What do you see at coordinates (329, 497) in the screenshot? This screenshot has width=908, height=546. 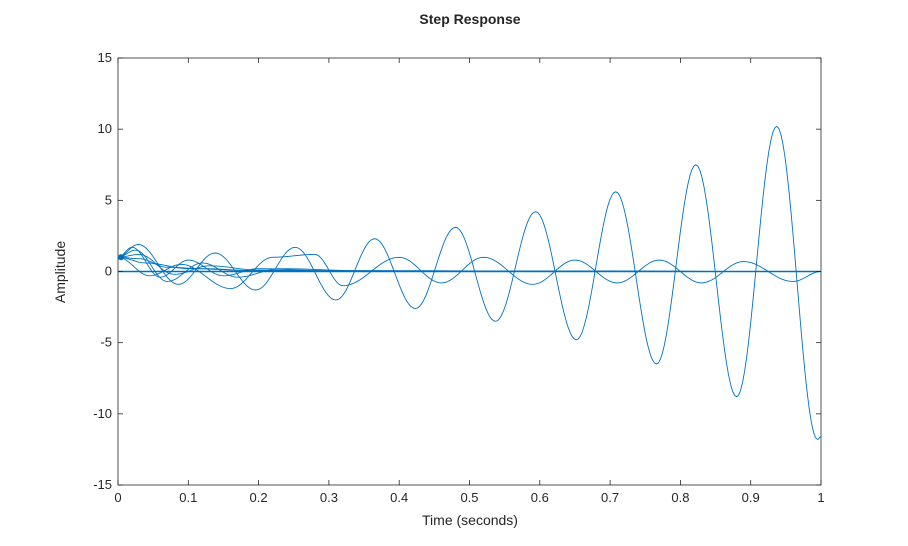 I see `x-tick-label: 0.3` at bounding box center [329, 497].